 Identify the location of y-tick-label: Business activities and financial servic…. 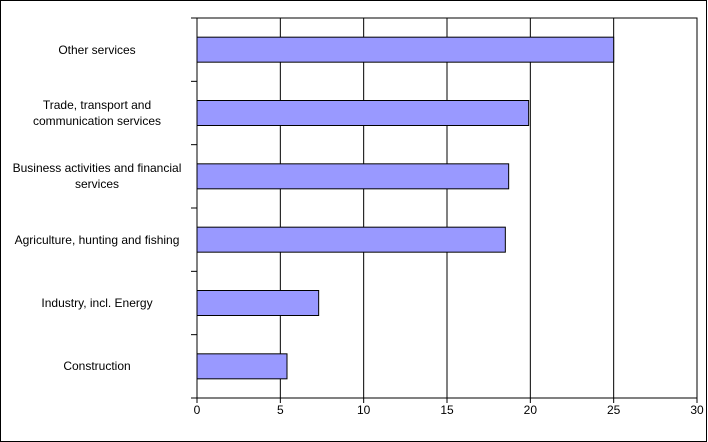
(97, 176).